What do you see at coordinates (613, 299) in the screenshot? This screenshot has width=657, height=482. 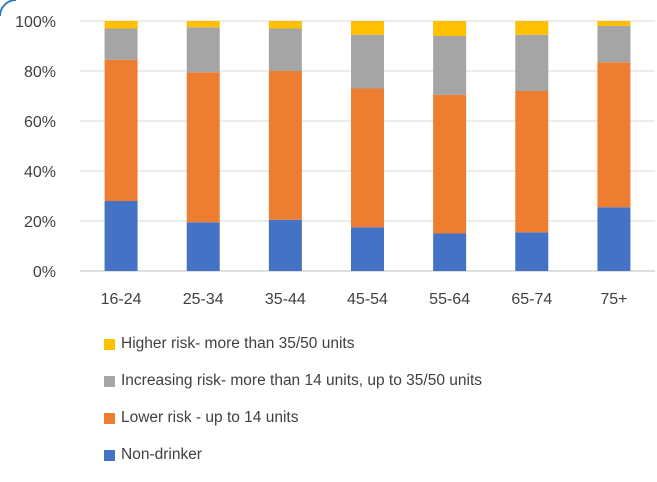 I see `x-tick-label: 75+` at bounding box center [613, 299].